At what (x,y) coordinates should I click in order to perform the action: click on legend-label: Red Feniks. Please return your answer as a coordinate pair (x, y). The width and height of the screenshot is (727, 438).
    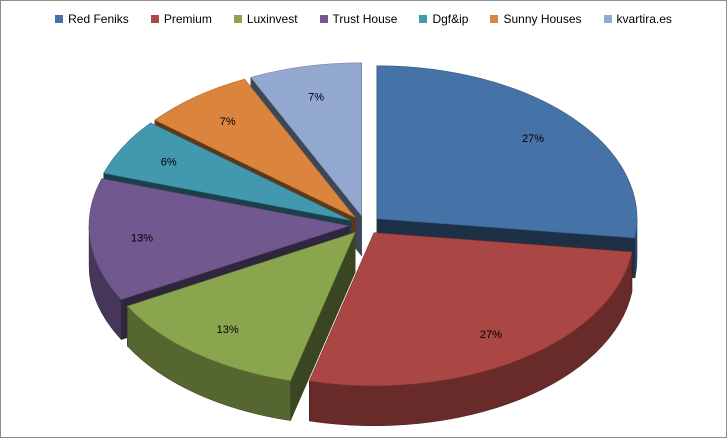
    Looking at the image, I should click on (98, 19).